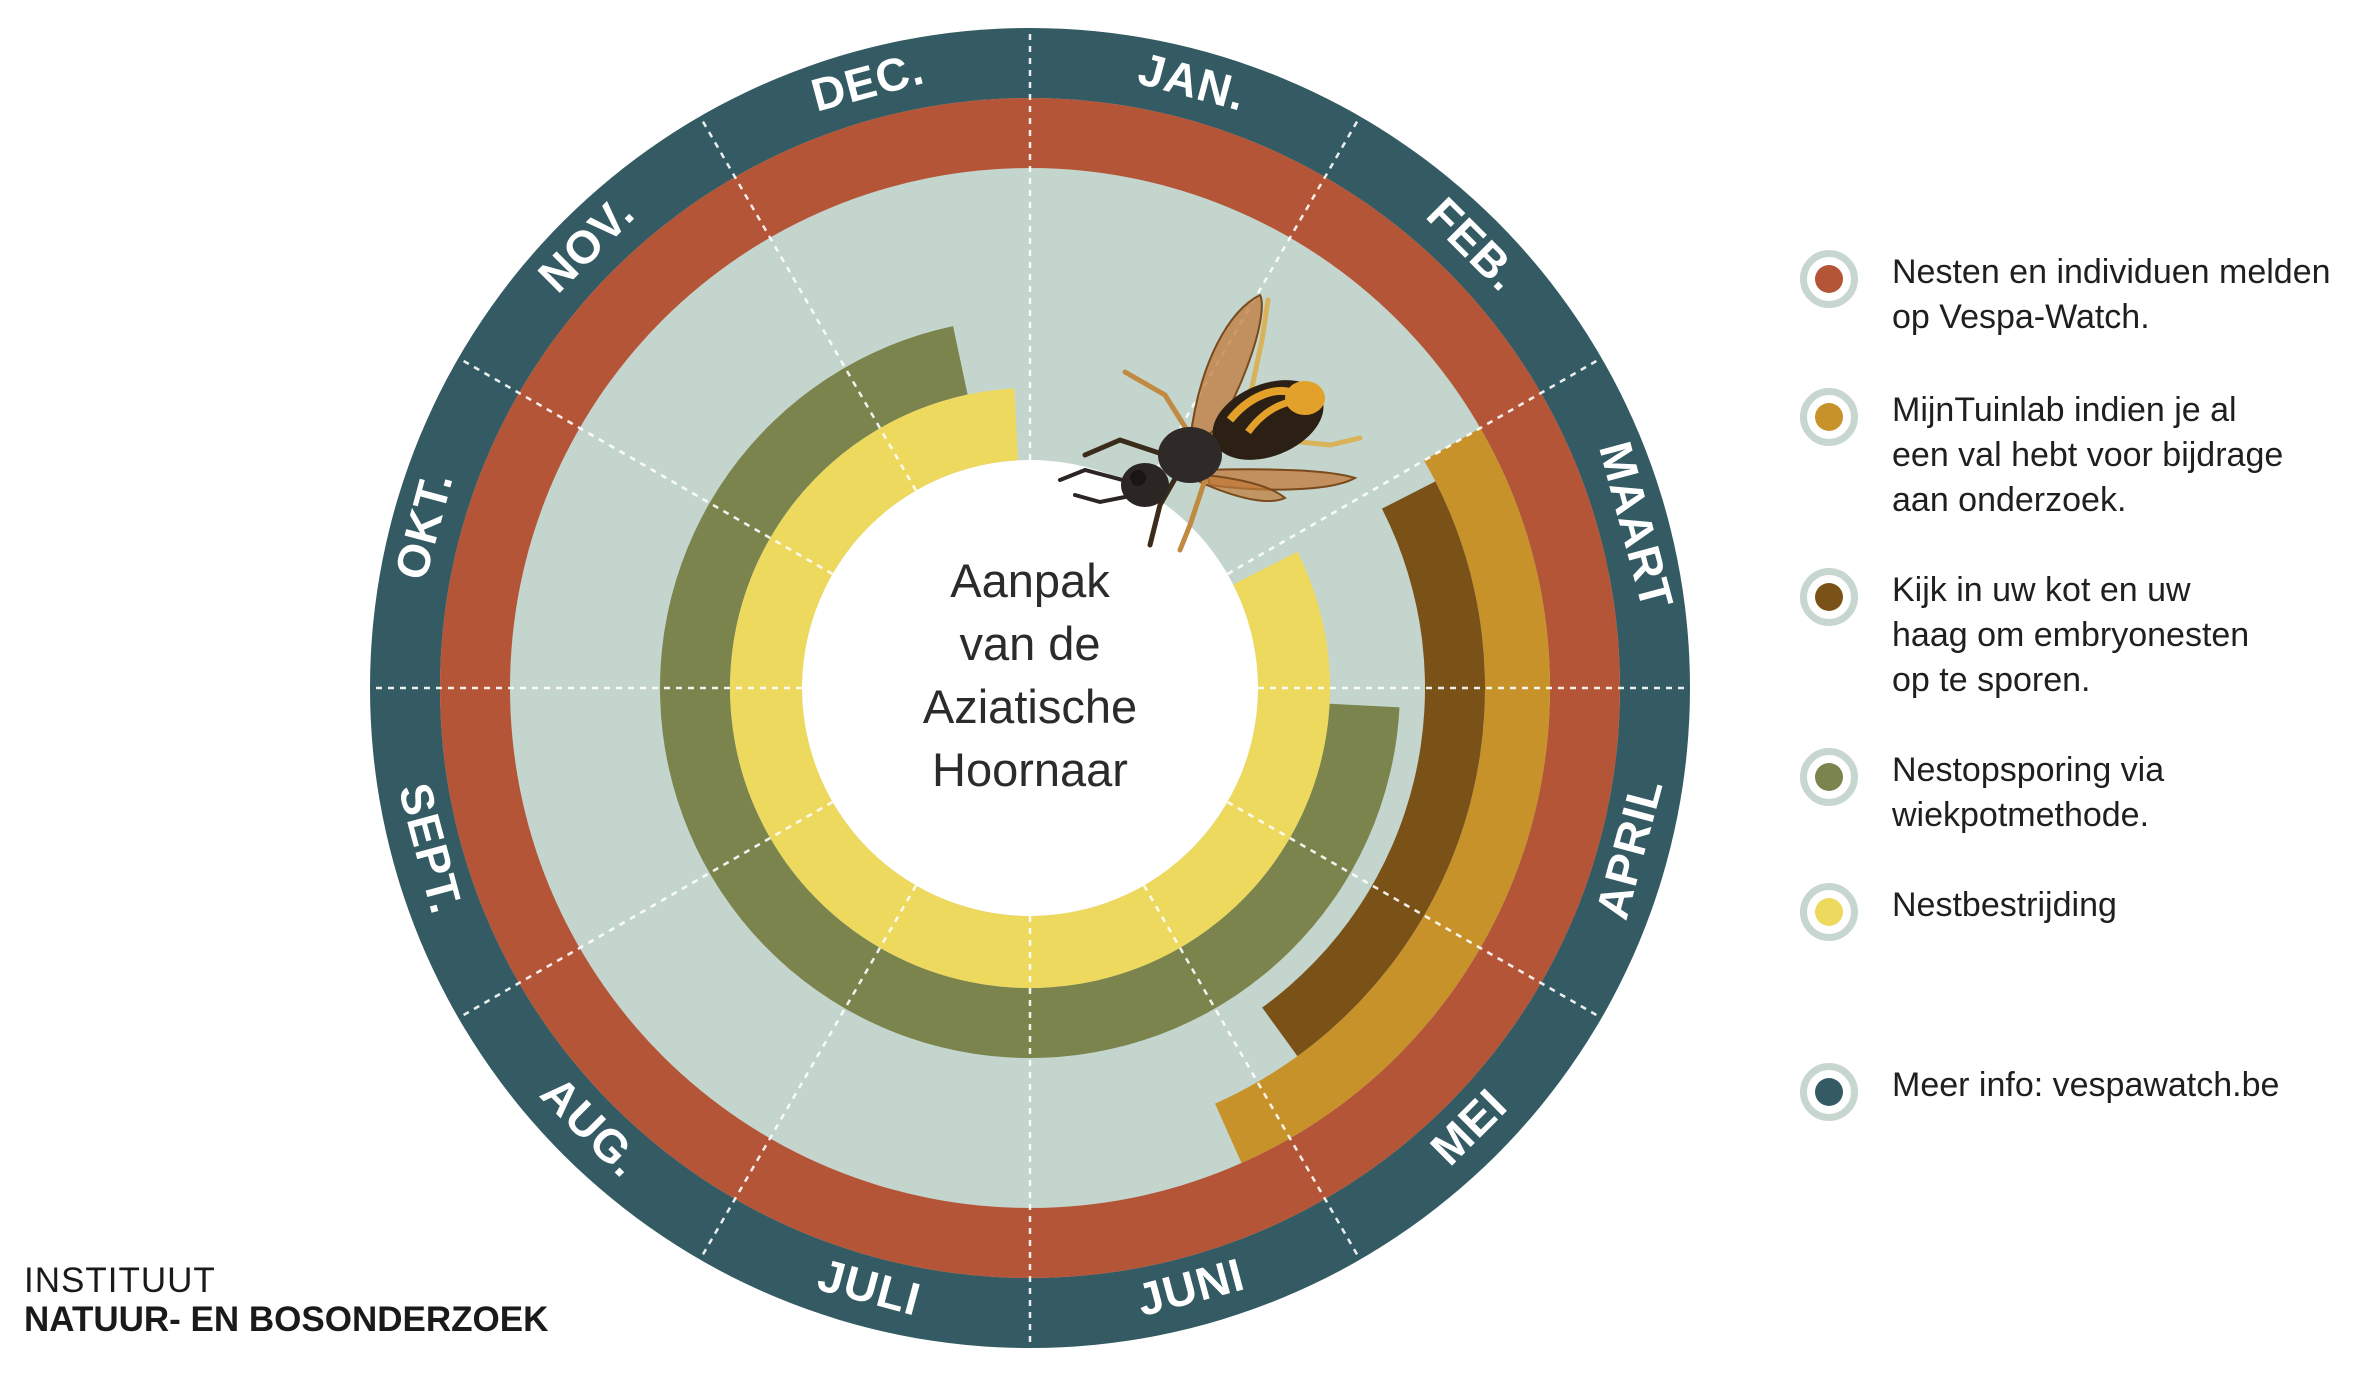 Image resolution: width=2370 pixels, height=1376 pixels. What do you see at coordinates (1029, 643) in the screenshot?
I see `center-title-line-2: van de` at bounding box center [1029, 643].